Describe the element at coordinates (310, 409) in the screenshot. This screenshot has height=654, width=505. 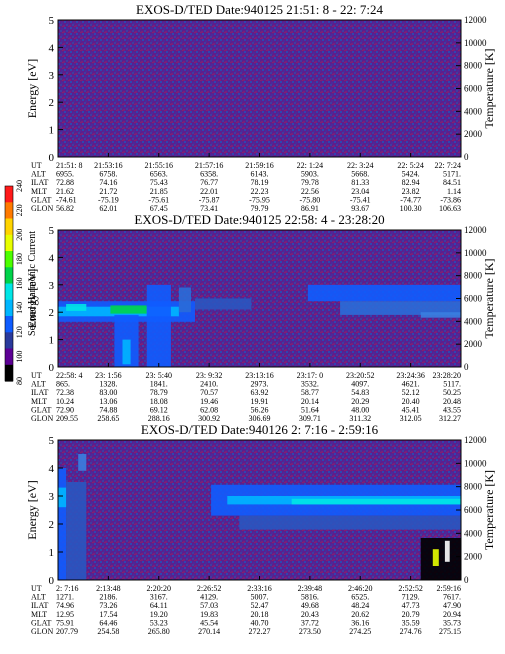
I see `ephemeris-cell: 51.64` at that location.